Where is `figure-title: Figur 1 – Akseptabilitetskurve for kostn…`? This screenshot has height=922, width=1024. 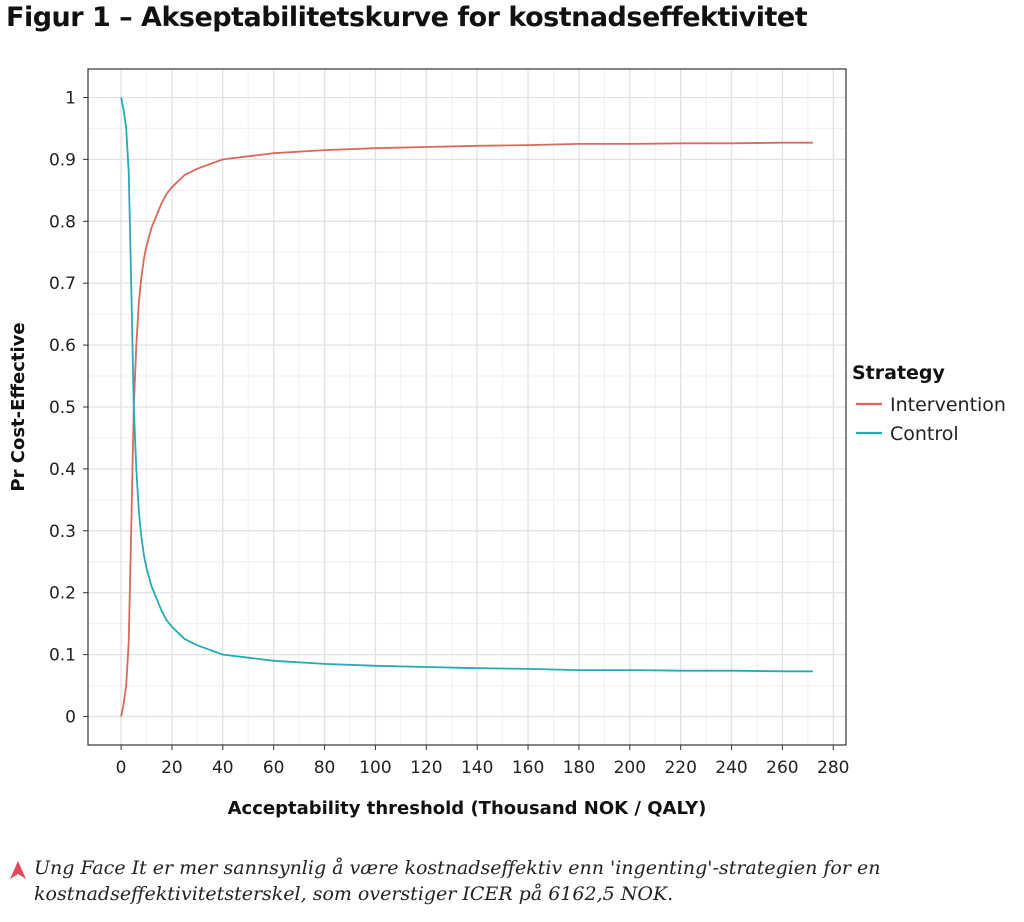
figure-title: Figur 1 – Akseptabilitetskurve for kostn… is located at coordinates (407, 17).